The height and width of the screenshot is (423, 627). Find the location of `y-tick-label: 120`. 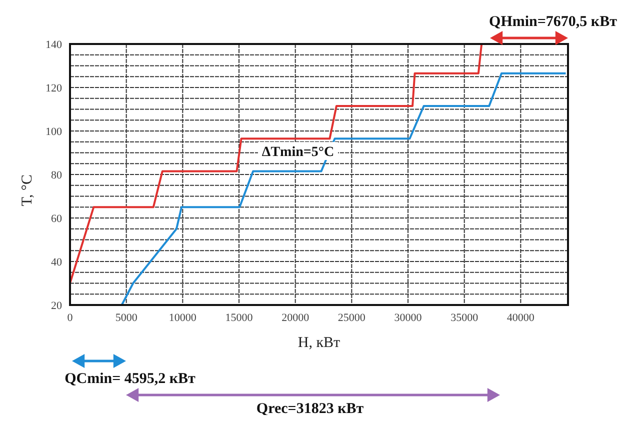

y-tick-label: 120 is located at coordinates (54, 88).